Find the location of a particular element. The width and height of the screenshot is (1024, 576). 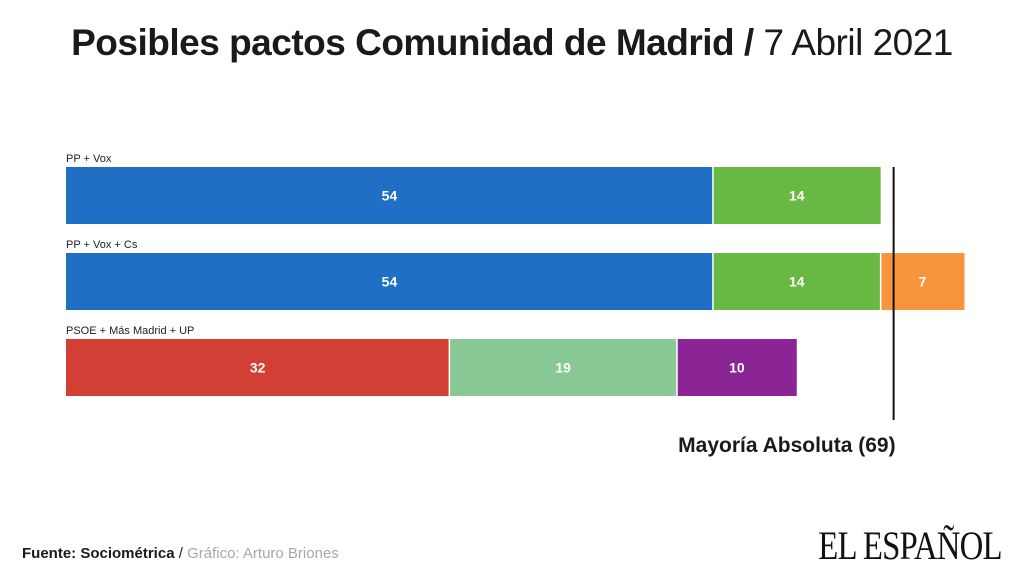

segment-value-label: 19 is located at coordinates (563, 368).